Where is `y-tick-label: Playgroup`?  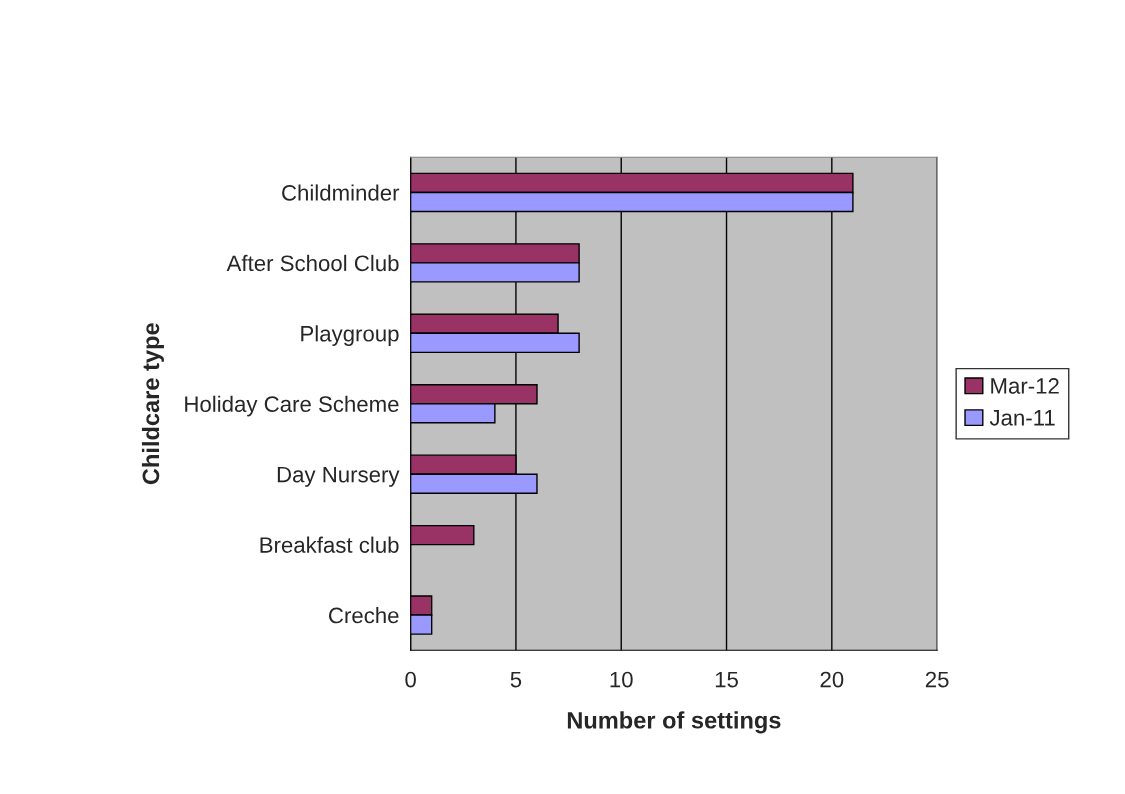
y-tick-label: Playgroup is located at coordinates (350, 335).